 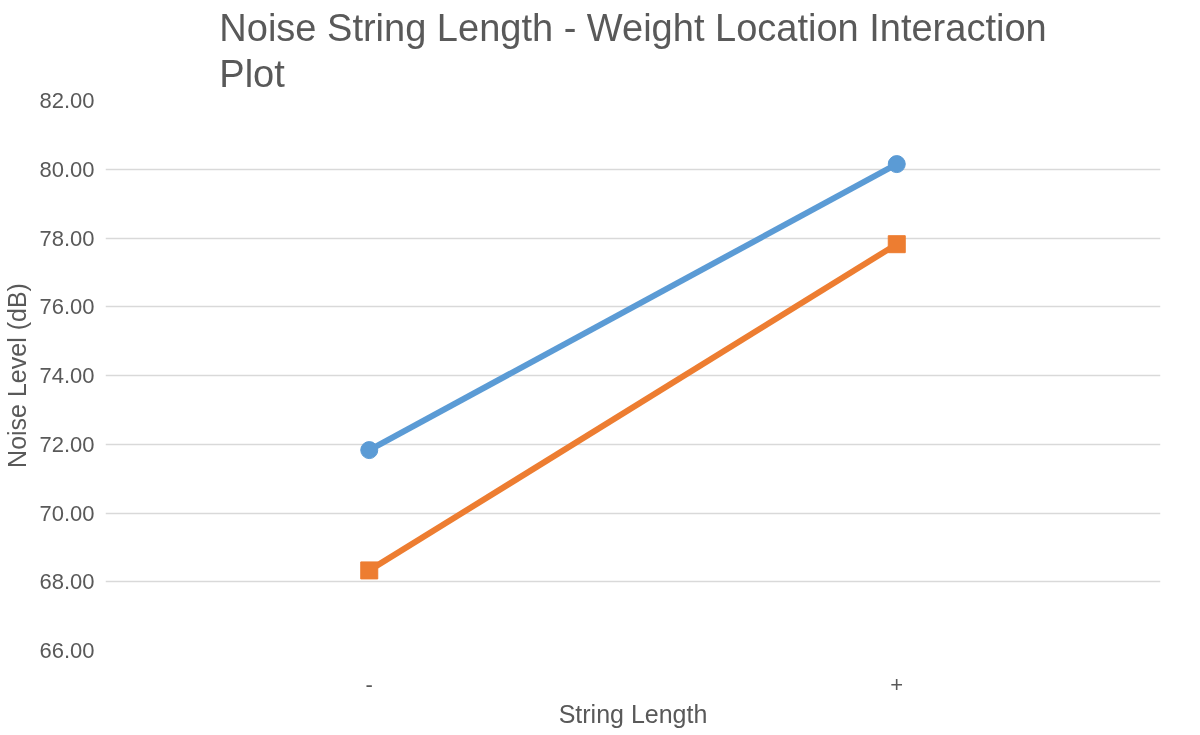 I want to click on y-tick-label: 68.00, so click(x=67, y=582).